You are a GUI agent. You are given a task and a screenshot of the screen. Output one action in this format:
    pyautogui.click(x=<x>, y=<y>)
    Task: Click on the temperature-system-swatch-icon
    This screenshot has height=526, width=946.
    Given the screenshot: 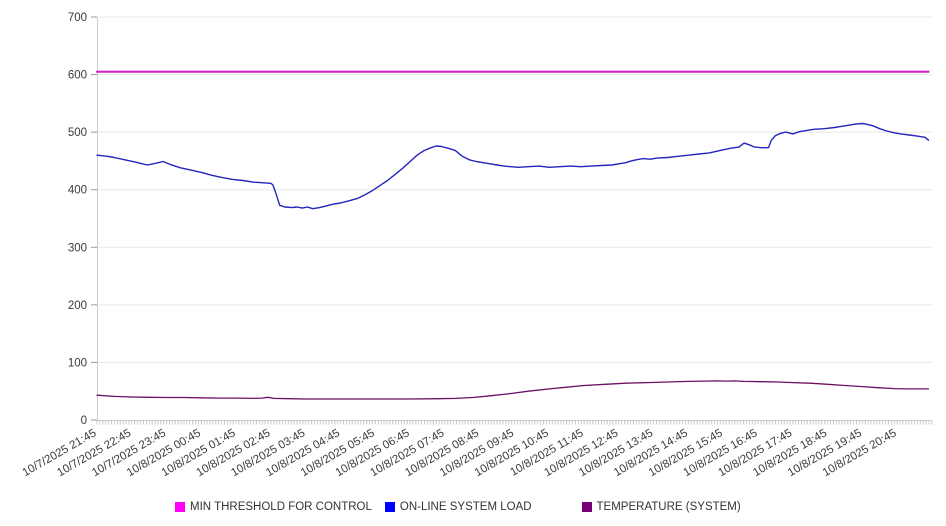 What is the action you would take?
    pyautogui.click(x=586, y=507)
    